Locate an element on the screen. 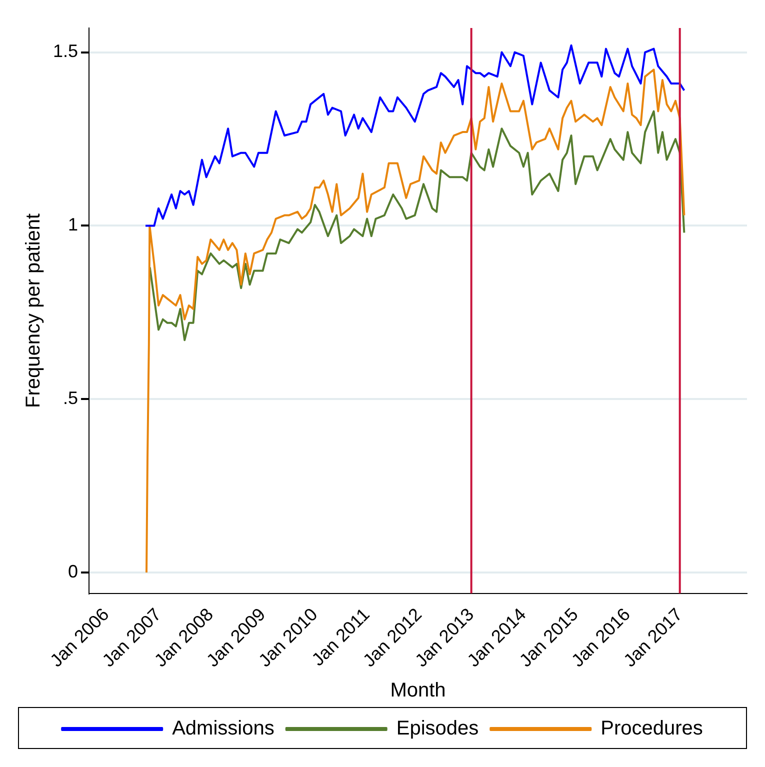 This screenshot has width=765, height=767. y-tick-label: 1 is located at coordinates (73, 224).